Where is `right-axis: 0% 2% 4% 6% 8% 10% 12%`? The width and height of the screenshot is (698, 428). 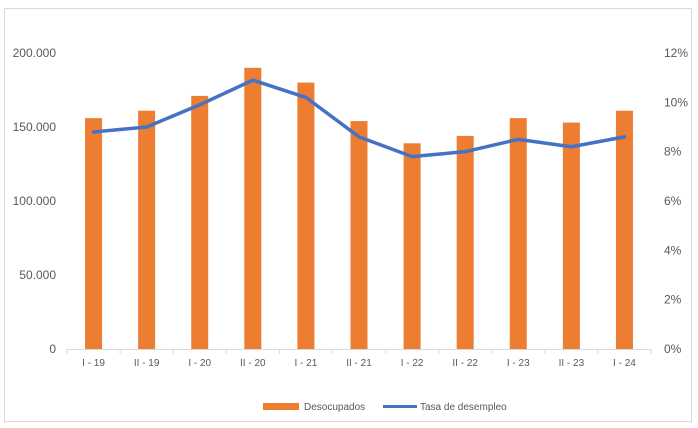
right-axis: 0% 2% 4% 6% 8% 10% 12% is located at coordinates (676, 201).